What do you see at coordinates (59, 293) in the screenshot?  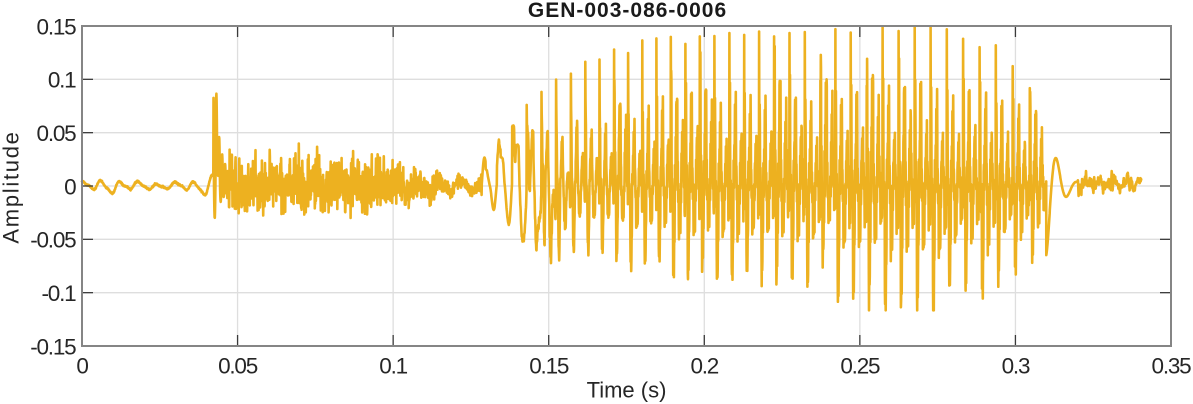 I see `svg-text: -0.1` at bounding box center [59, 293].